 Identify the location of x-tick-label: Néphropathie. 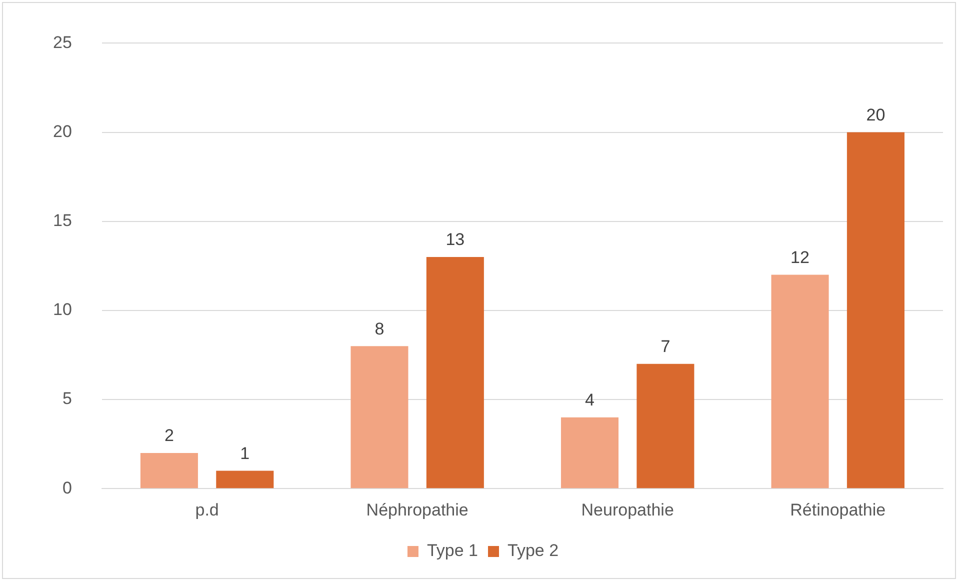
(417, 510).